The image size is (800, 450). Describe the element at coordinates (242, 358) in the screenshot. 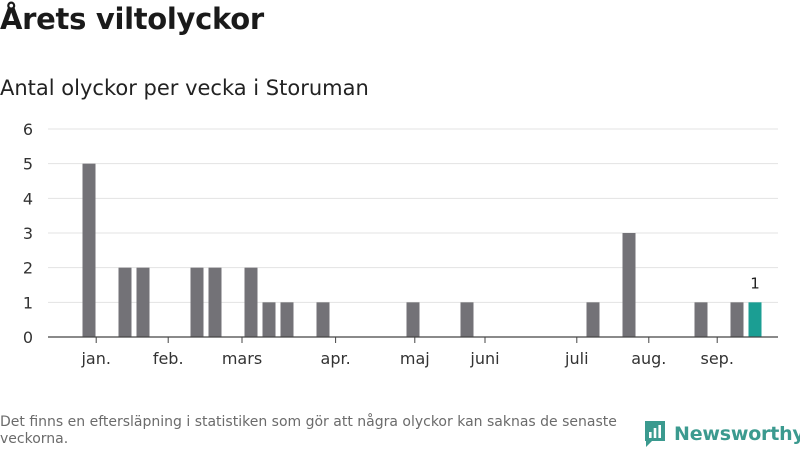

I see `x-tick-label: mars` at that location.